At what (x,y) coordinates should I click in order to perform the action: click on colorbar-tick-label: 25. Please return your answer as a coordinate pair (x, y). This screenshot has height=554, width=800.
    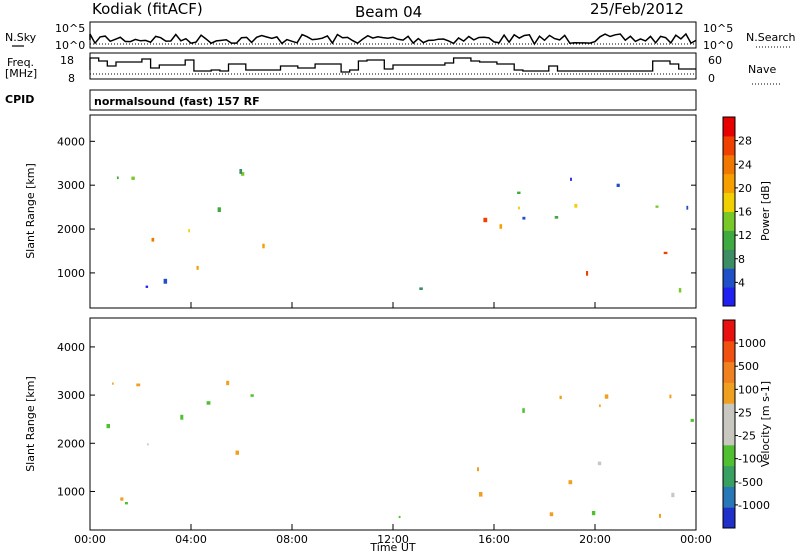
    Looking at the image, I should click on (745, 412).